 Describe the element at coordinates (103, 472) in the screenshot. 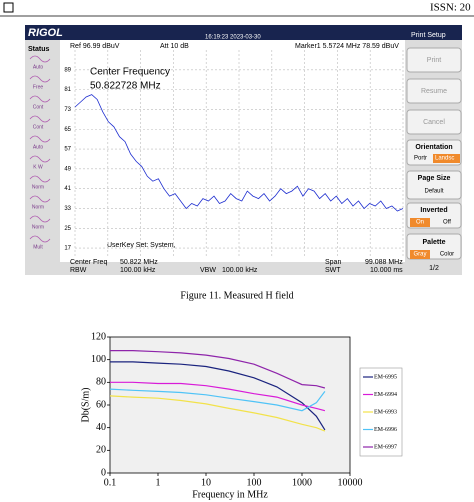

I see `y-tick-label: 0` at that location.